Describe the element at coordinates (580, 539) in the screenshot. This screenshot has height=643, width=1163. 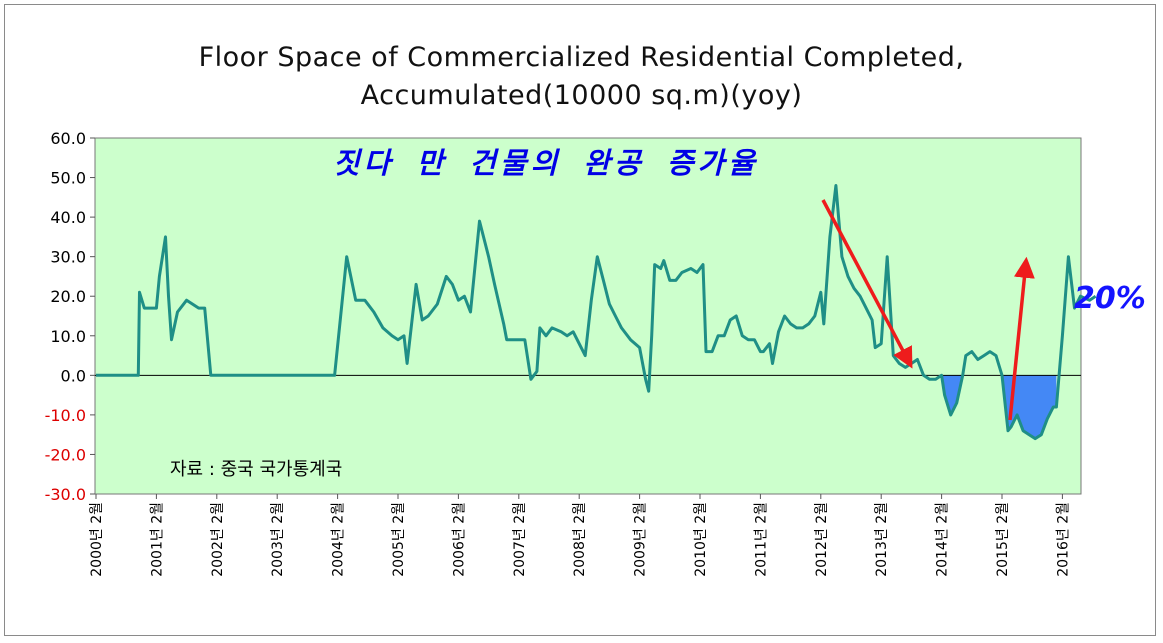
I see `x-tick-label: 2008년 2월` at that location.